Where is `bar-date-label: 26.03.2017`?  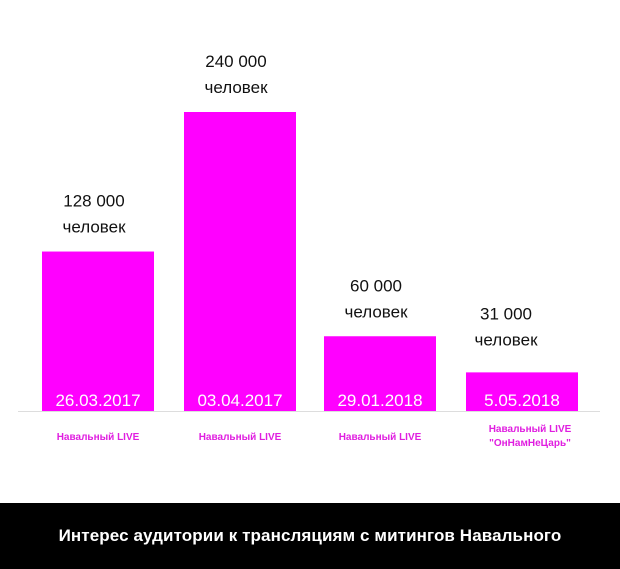
bar-date-label: 26.03.2017 is located at coordinates (97, 400).